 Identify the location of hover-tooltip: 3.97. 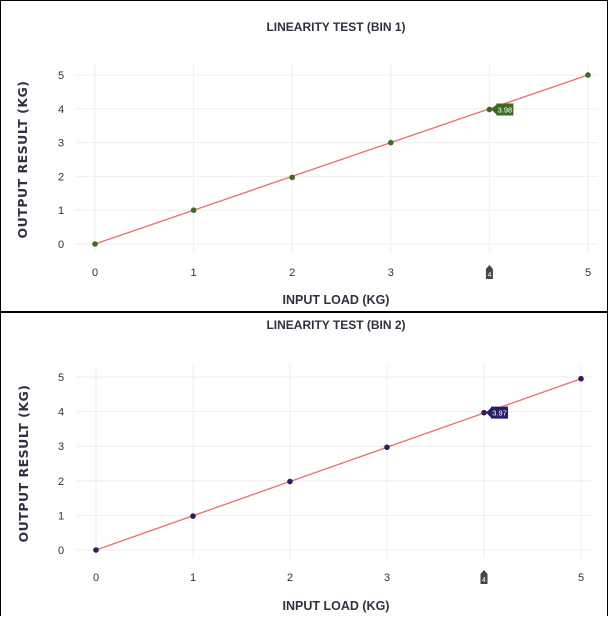
(497, 412).